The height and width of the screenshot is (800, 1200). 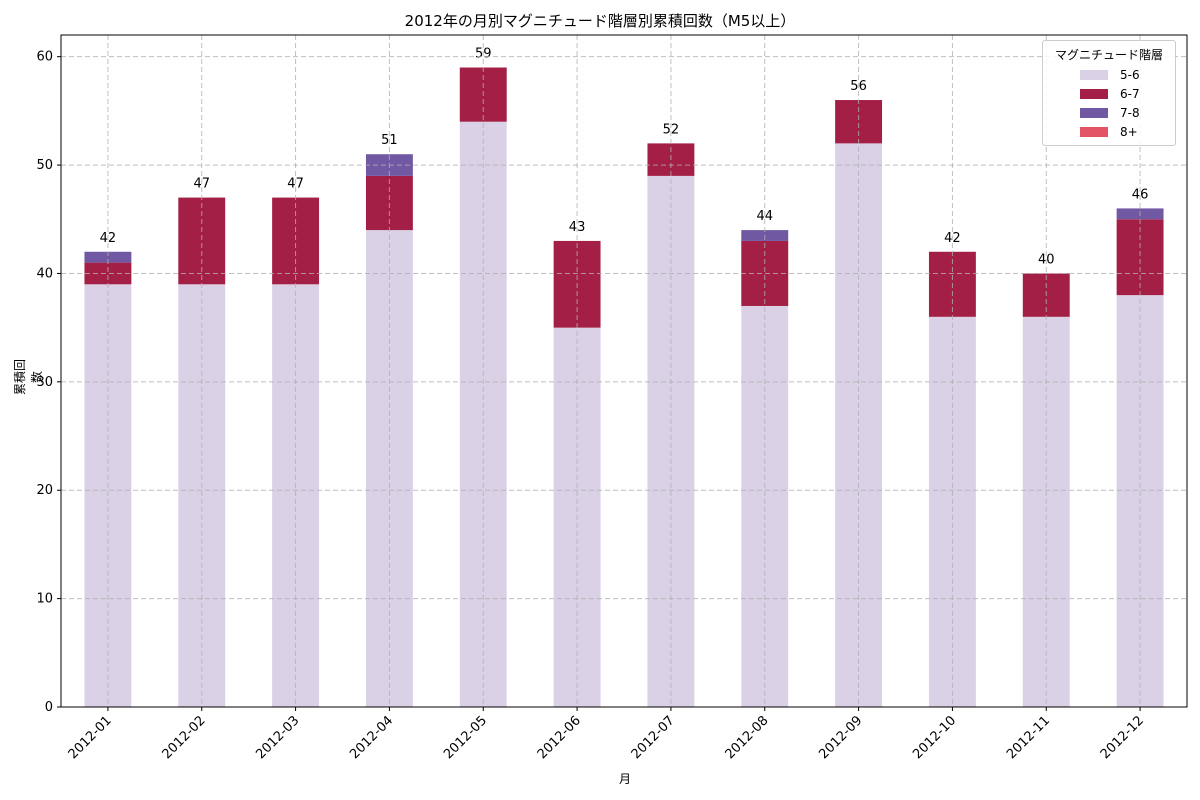 What do you see at coordinates (624, 779) in the screenshot?
I see `x-axis-label: 月` at bounding box center [624, 779].